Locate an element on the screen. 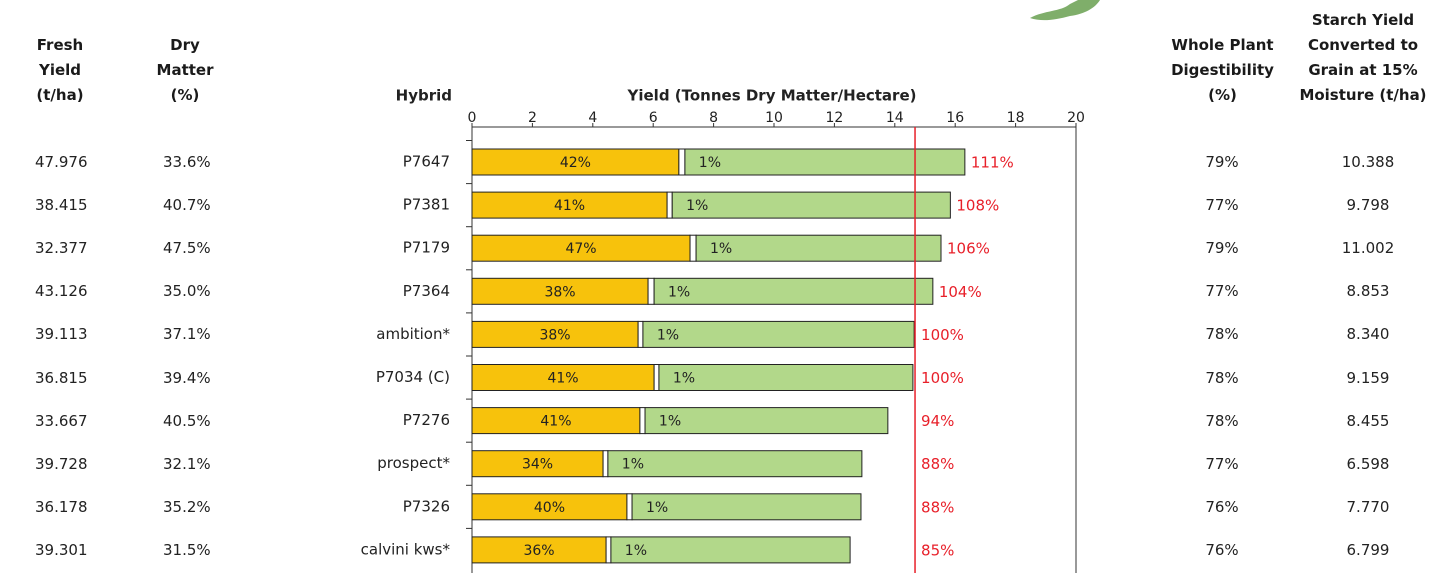 The width and height of the screenshot is (1439, 575). column-header: Dry Matter (%) is located at coordinates (185, 70).